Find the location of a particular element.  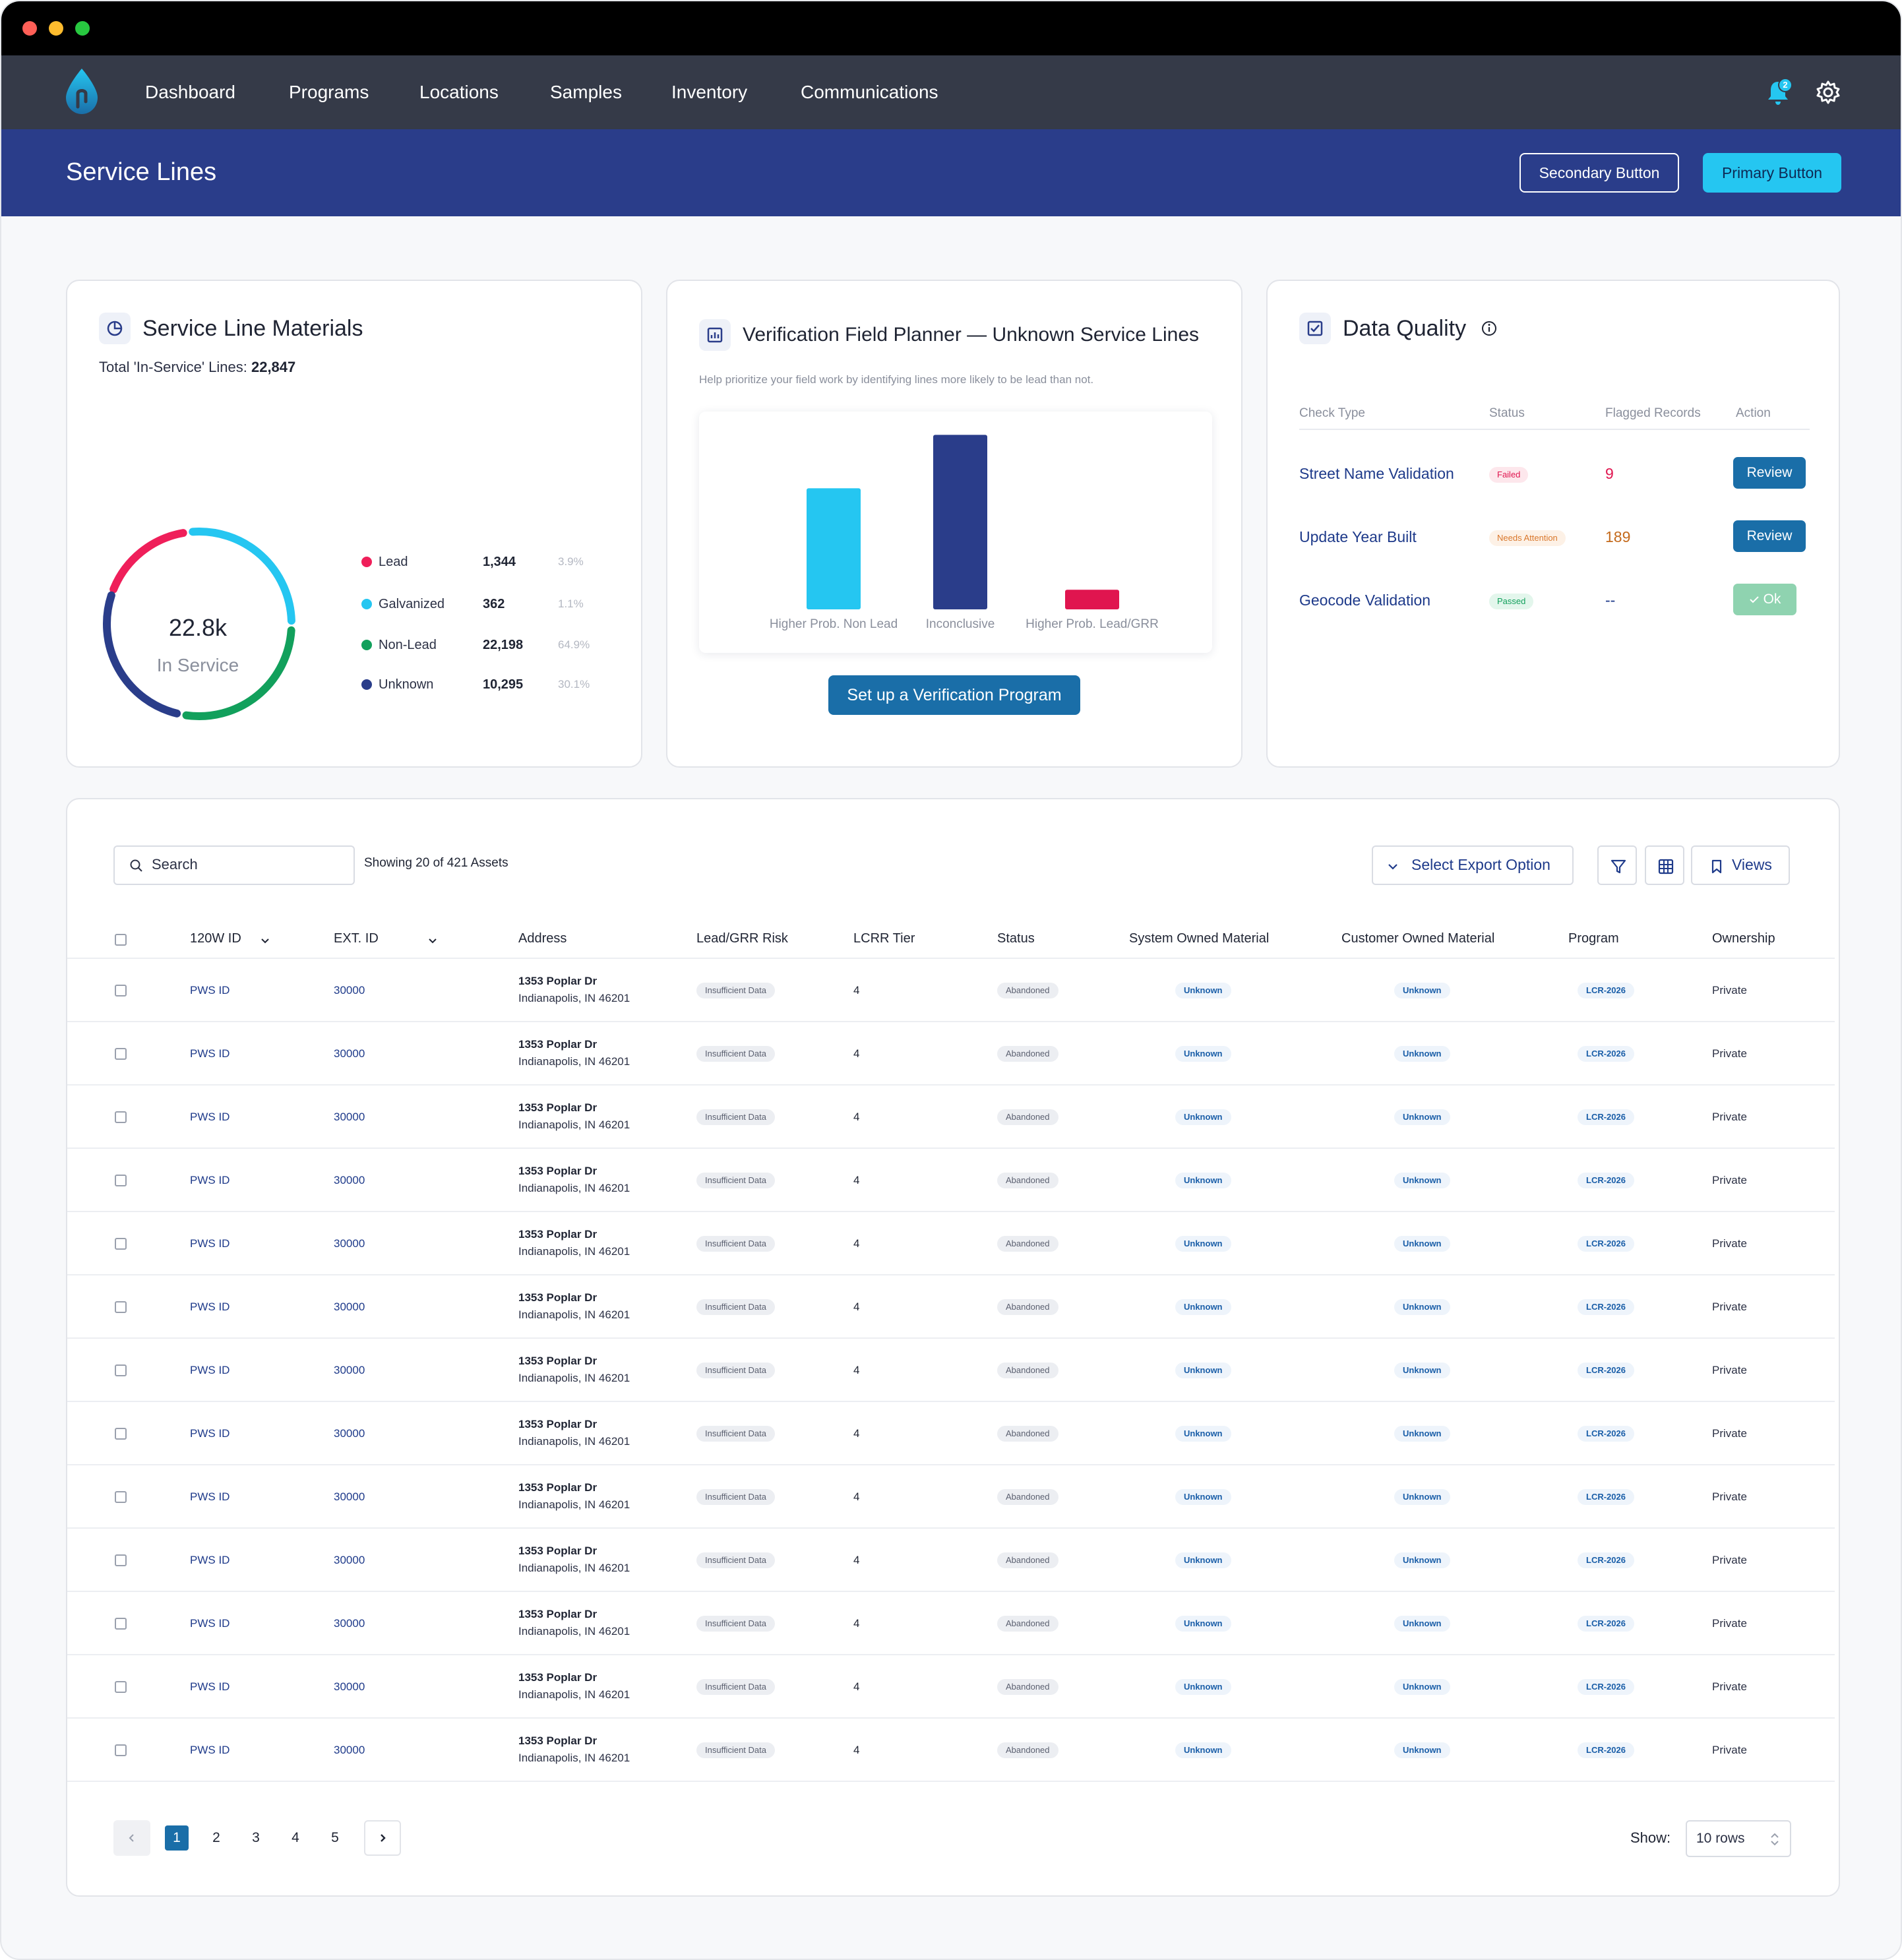

nav-samples: Samples is located at coordinates (586, 92).